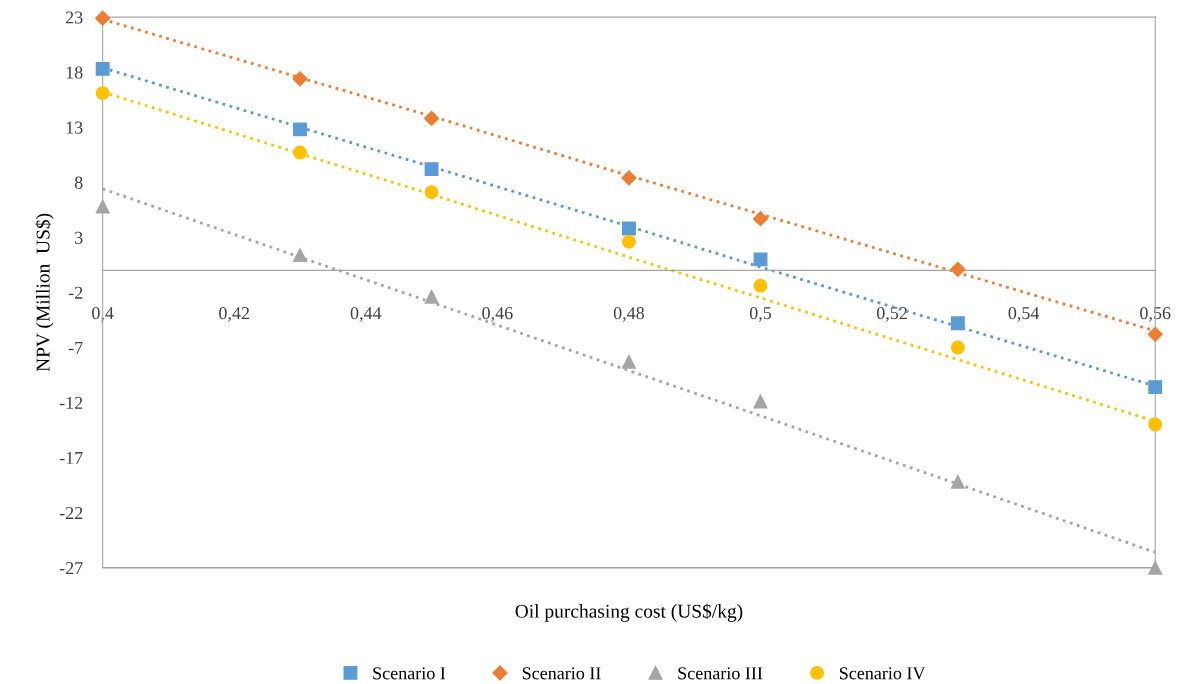 The image size is (1180, 684). I want to click on x-tick-label: 0,4, so click(103, 314).